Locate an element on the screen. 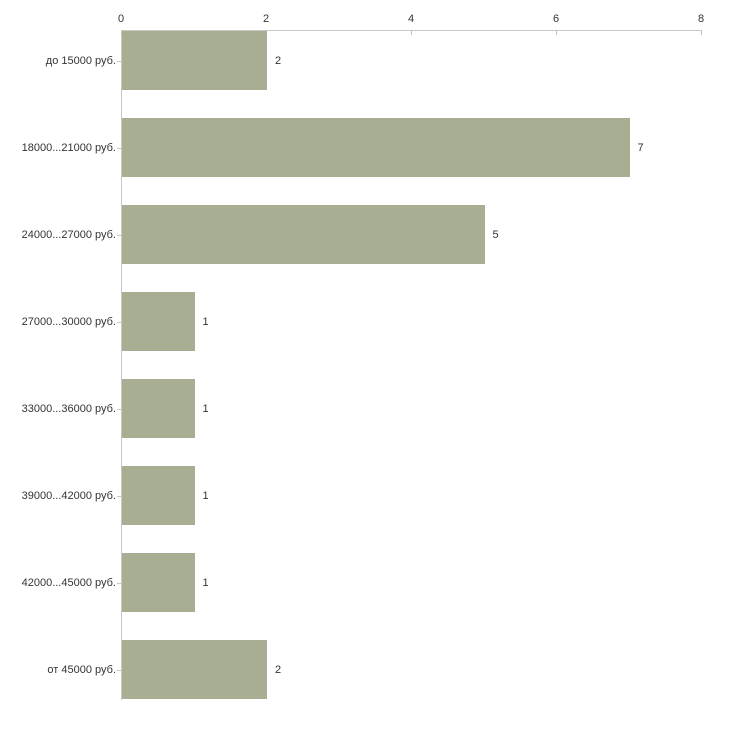 This screenshot has width=730, height=730. x-tick-label: 2 is located at coordinates (266, 19).